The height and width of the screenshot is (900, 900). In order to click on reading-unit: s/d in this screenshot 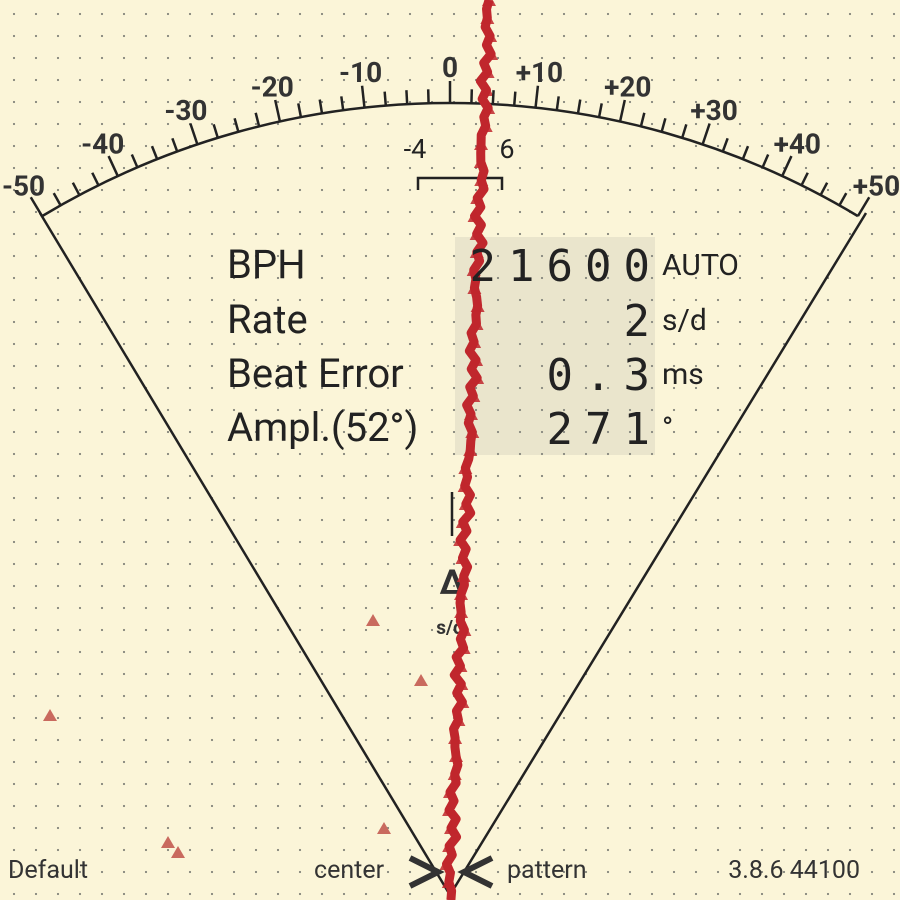, I will do `click(684, 320)`.